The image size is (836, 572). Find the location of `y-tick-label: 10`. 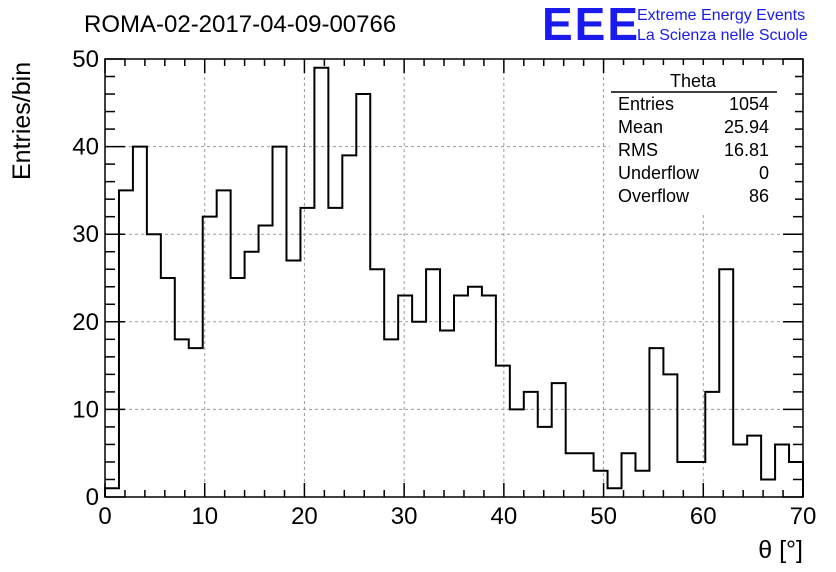

y-tick-label: 10 is located at coordinates (85, 409).